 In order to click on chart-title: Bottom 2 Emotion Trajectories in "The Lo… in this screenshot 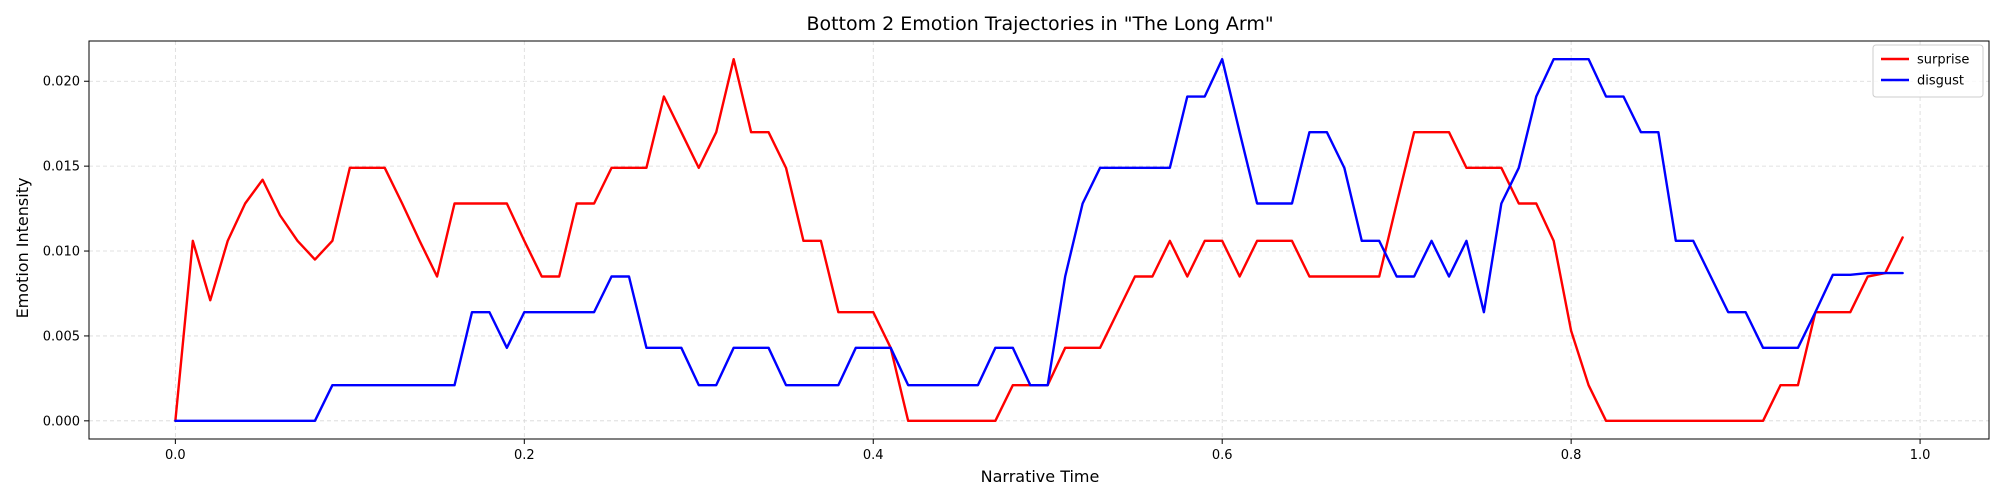, I will do `click(1039, 24)`.